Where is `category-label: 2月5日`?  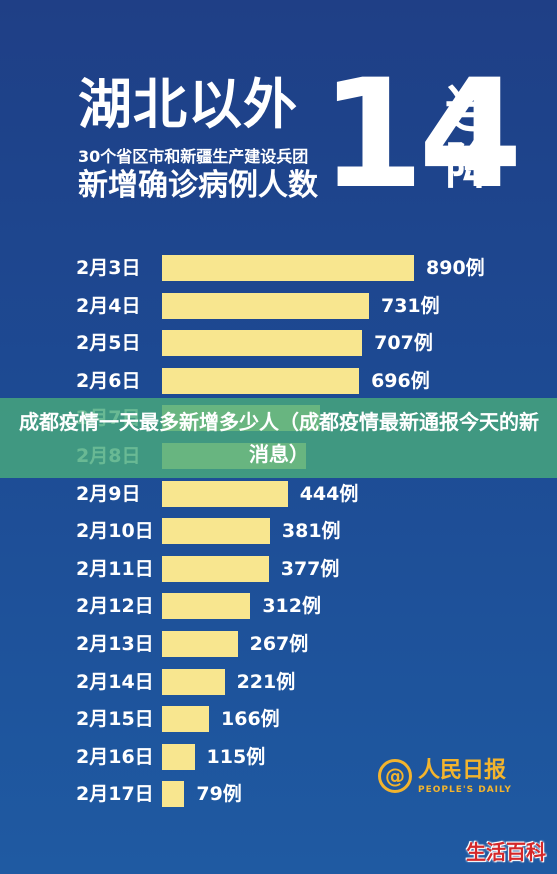 category-label: 2月5日 is located at coordinates (108, 343).